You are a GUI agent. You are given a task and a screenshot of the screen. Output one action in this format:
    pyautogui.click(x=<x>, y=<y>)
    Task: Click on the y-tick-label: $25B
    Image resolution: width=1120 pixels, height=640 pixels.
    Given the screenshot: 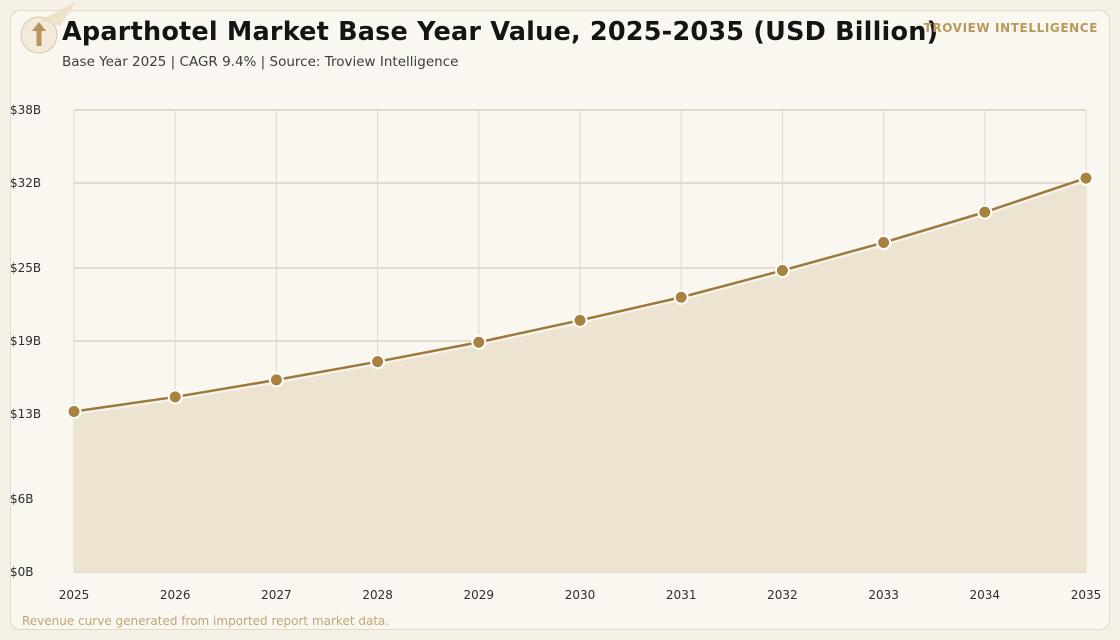 What is the action you would take?
    pyautogui.click(x=25, y=268)
    